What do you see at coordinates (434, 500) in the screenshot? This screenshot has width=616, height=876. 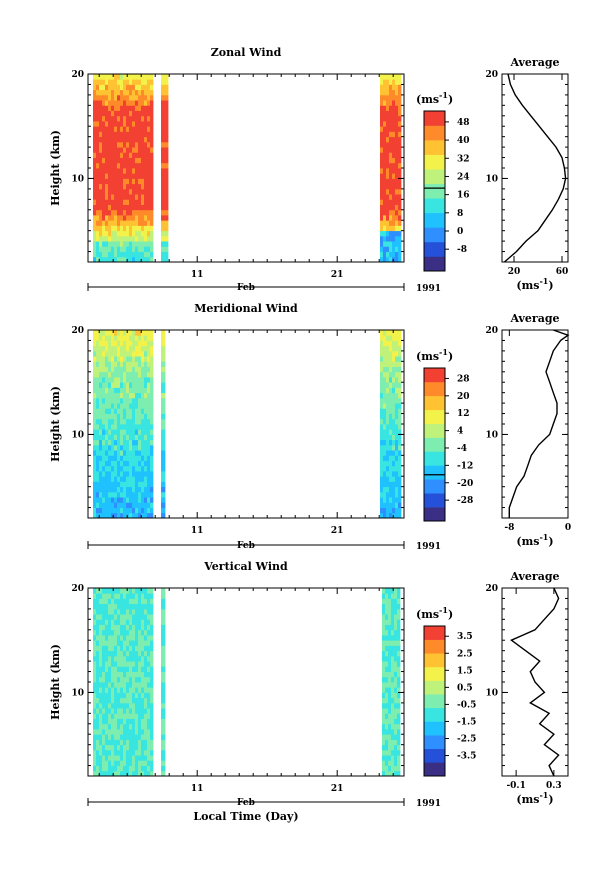 I see `colorbar-swatch` at bounding box center [434, 500].